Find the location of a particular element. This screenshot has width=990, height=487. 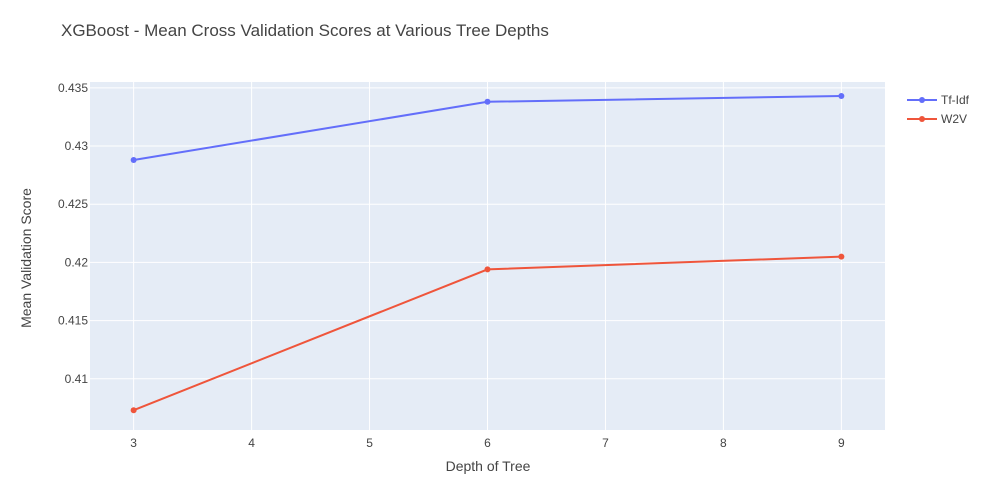

x-tick-label: 5 is located at coordinates (369, 443).